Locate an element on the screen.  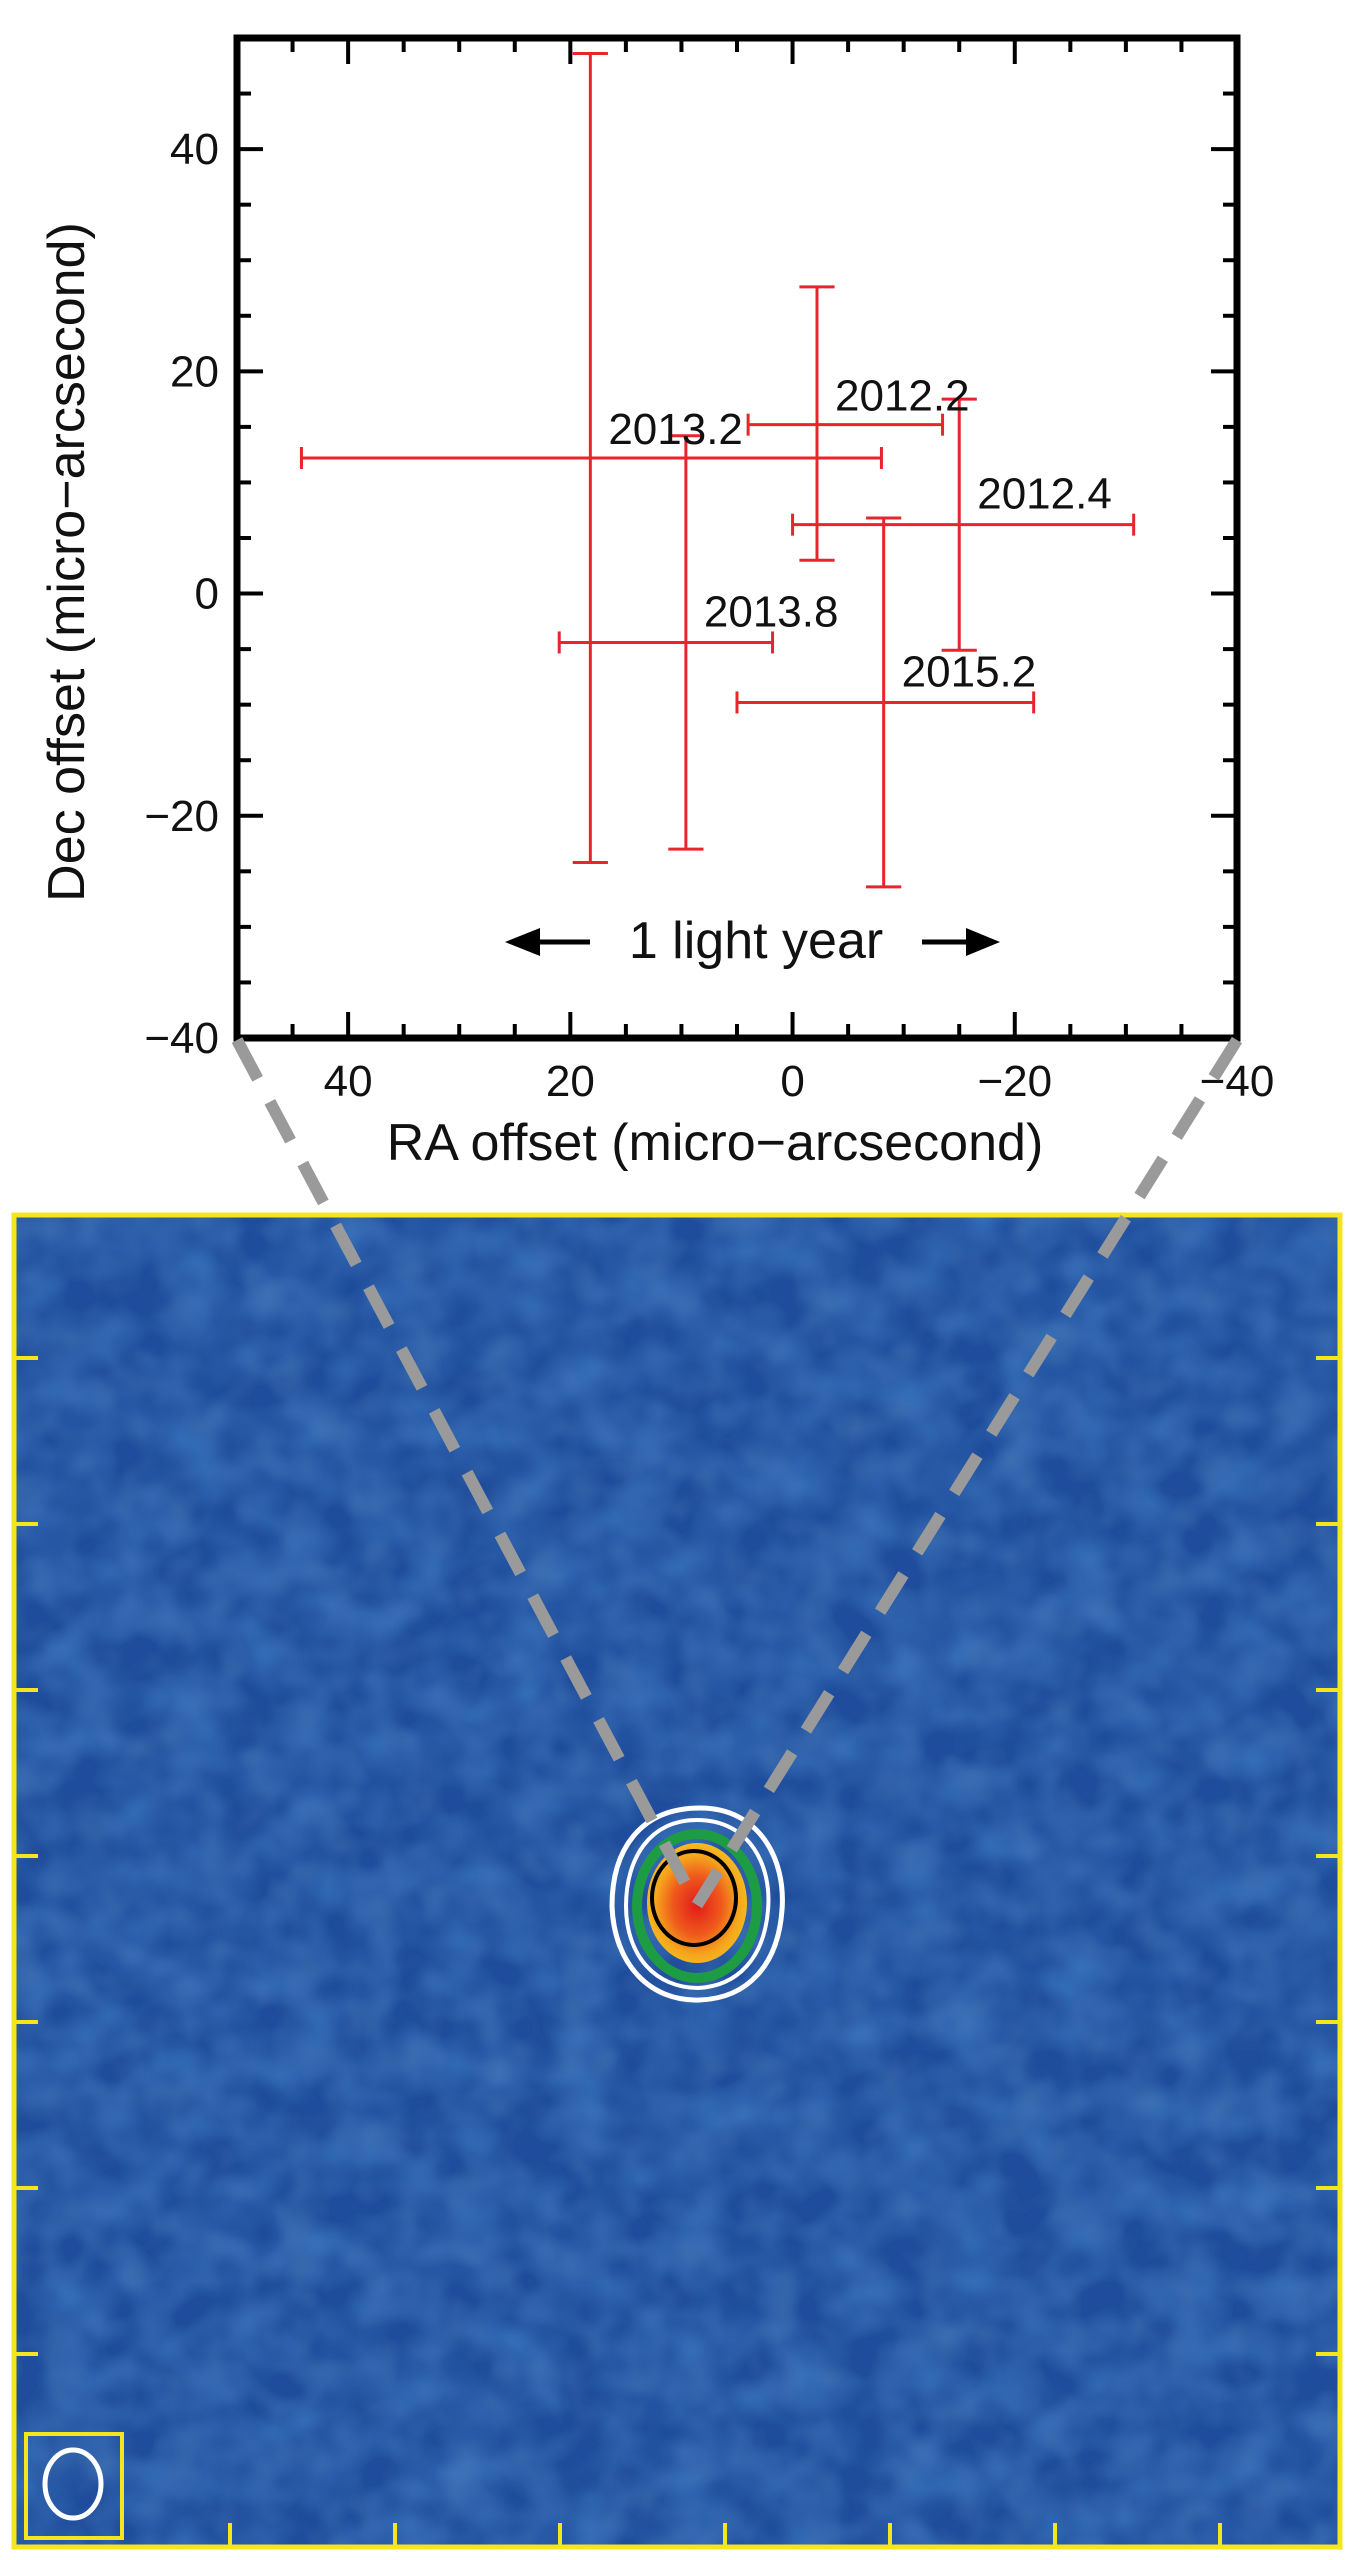
series-label: 2015.2 is located at coordinates (969, 671).